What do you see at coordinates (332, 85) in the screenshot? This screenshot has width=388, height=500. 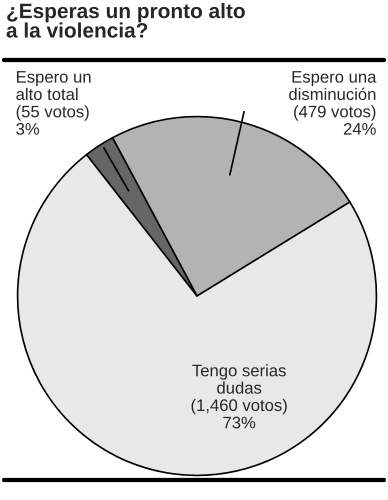 I see `slice-label: Espero una disminución` at bounding box center [332, 85].